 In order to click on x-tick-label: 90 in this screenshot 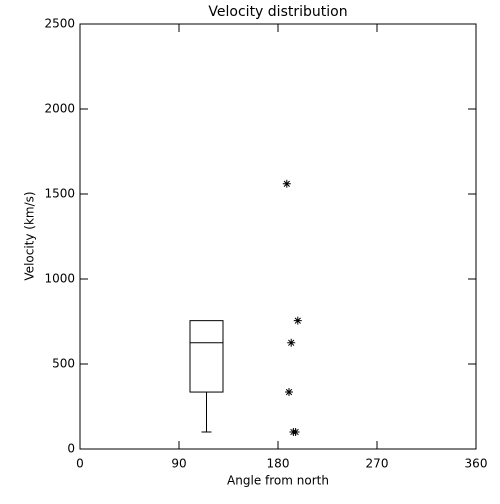, I will do `click(178, 464)`.